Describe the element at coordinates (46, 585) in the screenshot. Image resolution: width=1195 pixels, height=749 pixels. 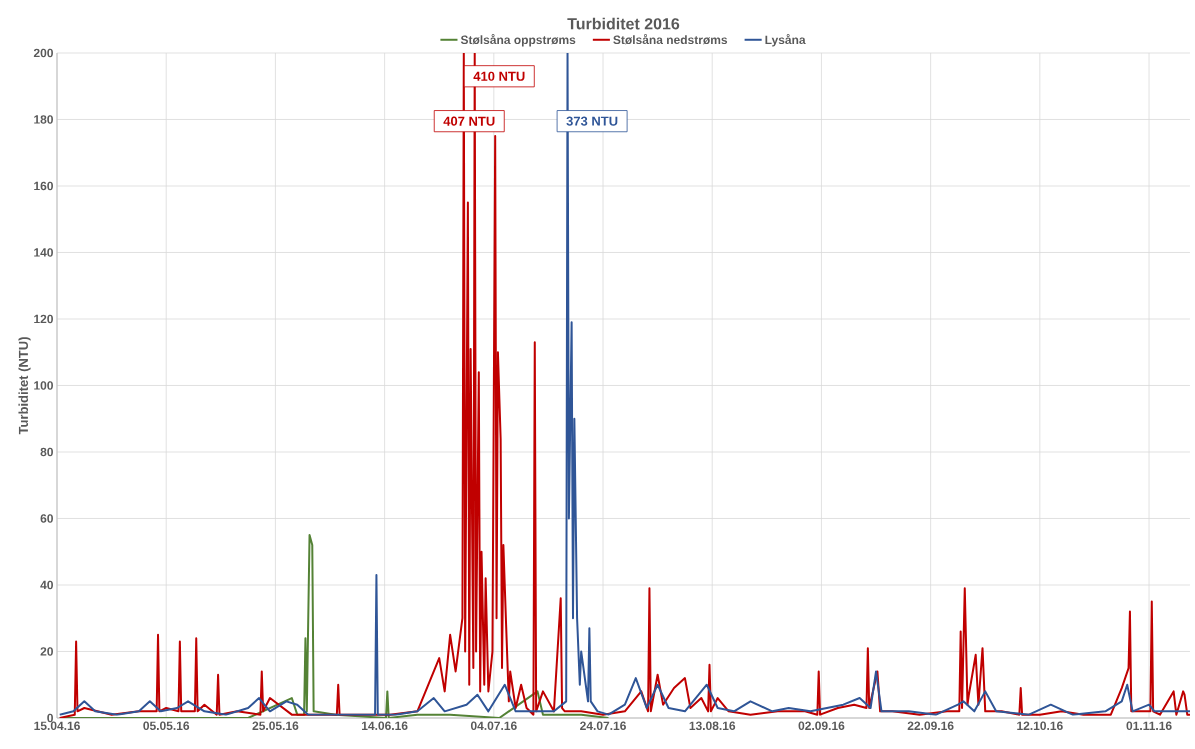
I see `y-tick-label: 40` at that location.